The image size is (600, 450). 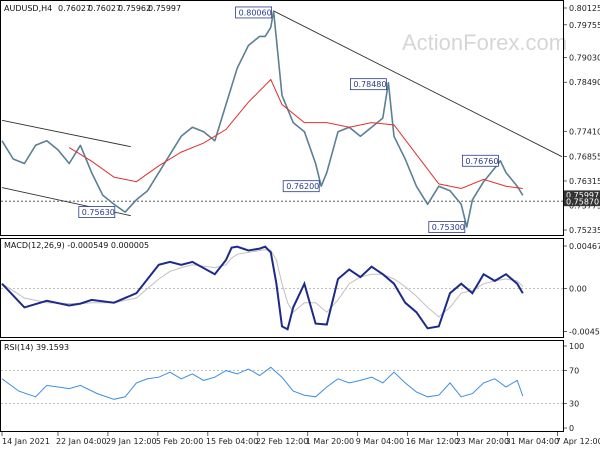 What do you see at coordinates (232, 441) in the screenshot?
I see `x-tick-label: 15 Feb 04:00` at bounding box center [232, 441].